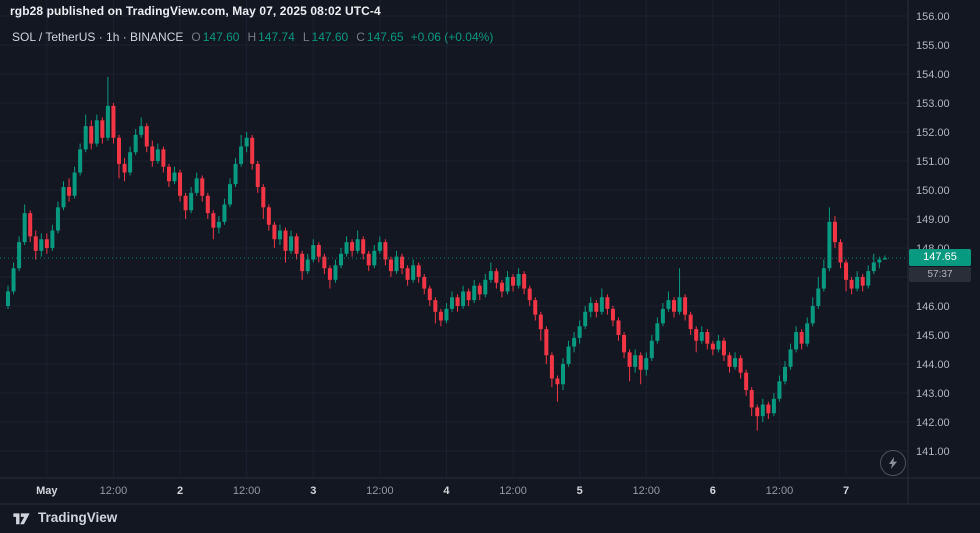 The width and height of the screenshot is (980, 533). What do you see at coordinates (47, 491) in the screenshot?
I see `svg-text: May` at bounding box center [47, 491].